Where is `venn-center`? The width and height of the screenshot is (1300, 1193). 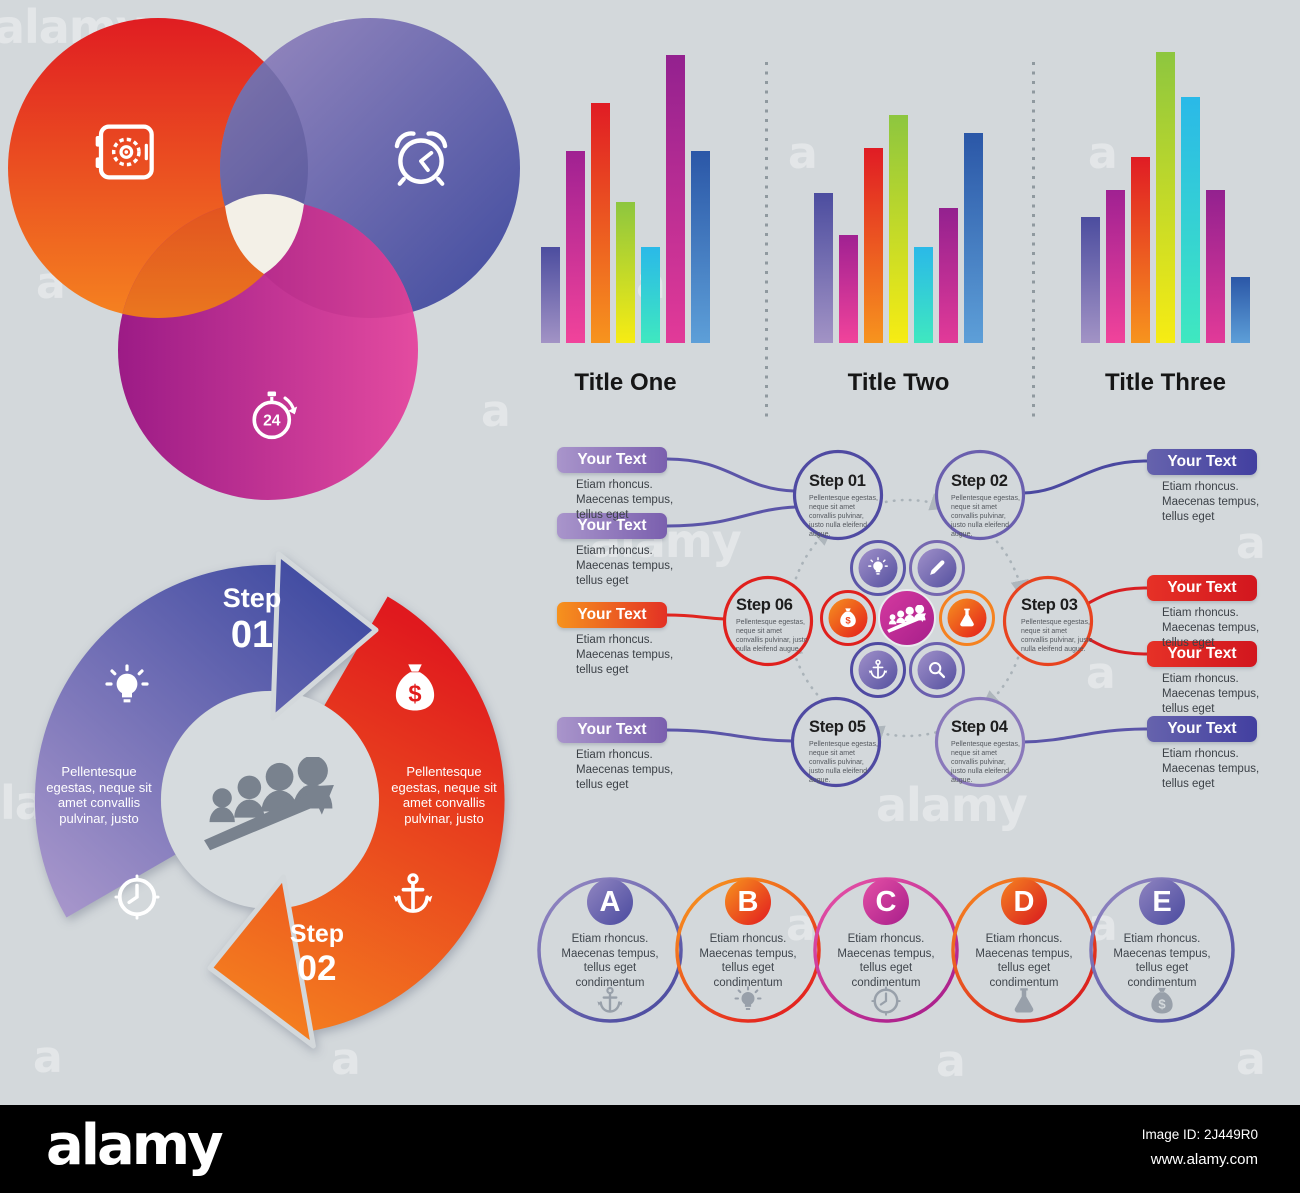
venn-center is located at coordinates (264, 233).